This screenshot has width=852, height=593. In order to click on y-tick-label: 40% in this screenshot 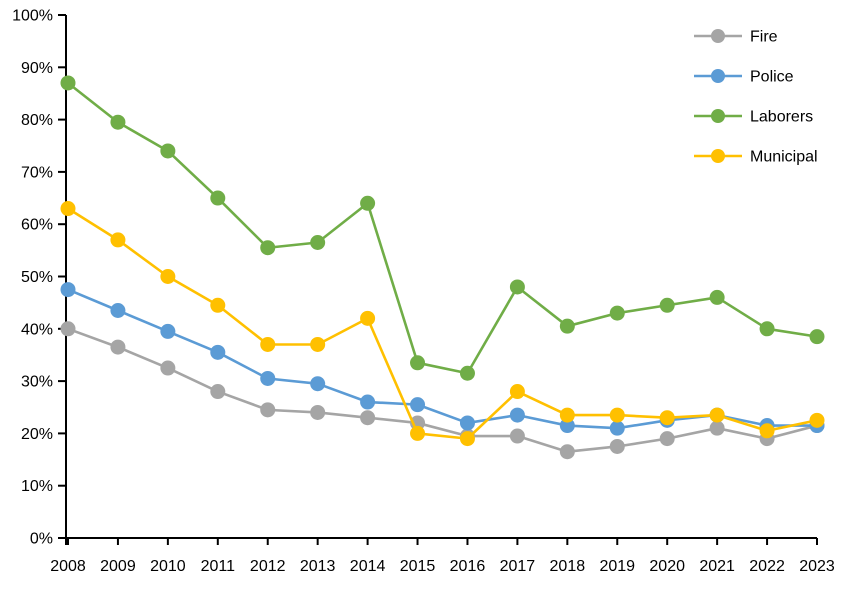, I will do `click(37, 329)`.